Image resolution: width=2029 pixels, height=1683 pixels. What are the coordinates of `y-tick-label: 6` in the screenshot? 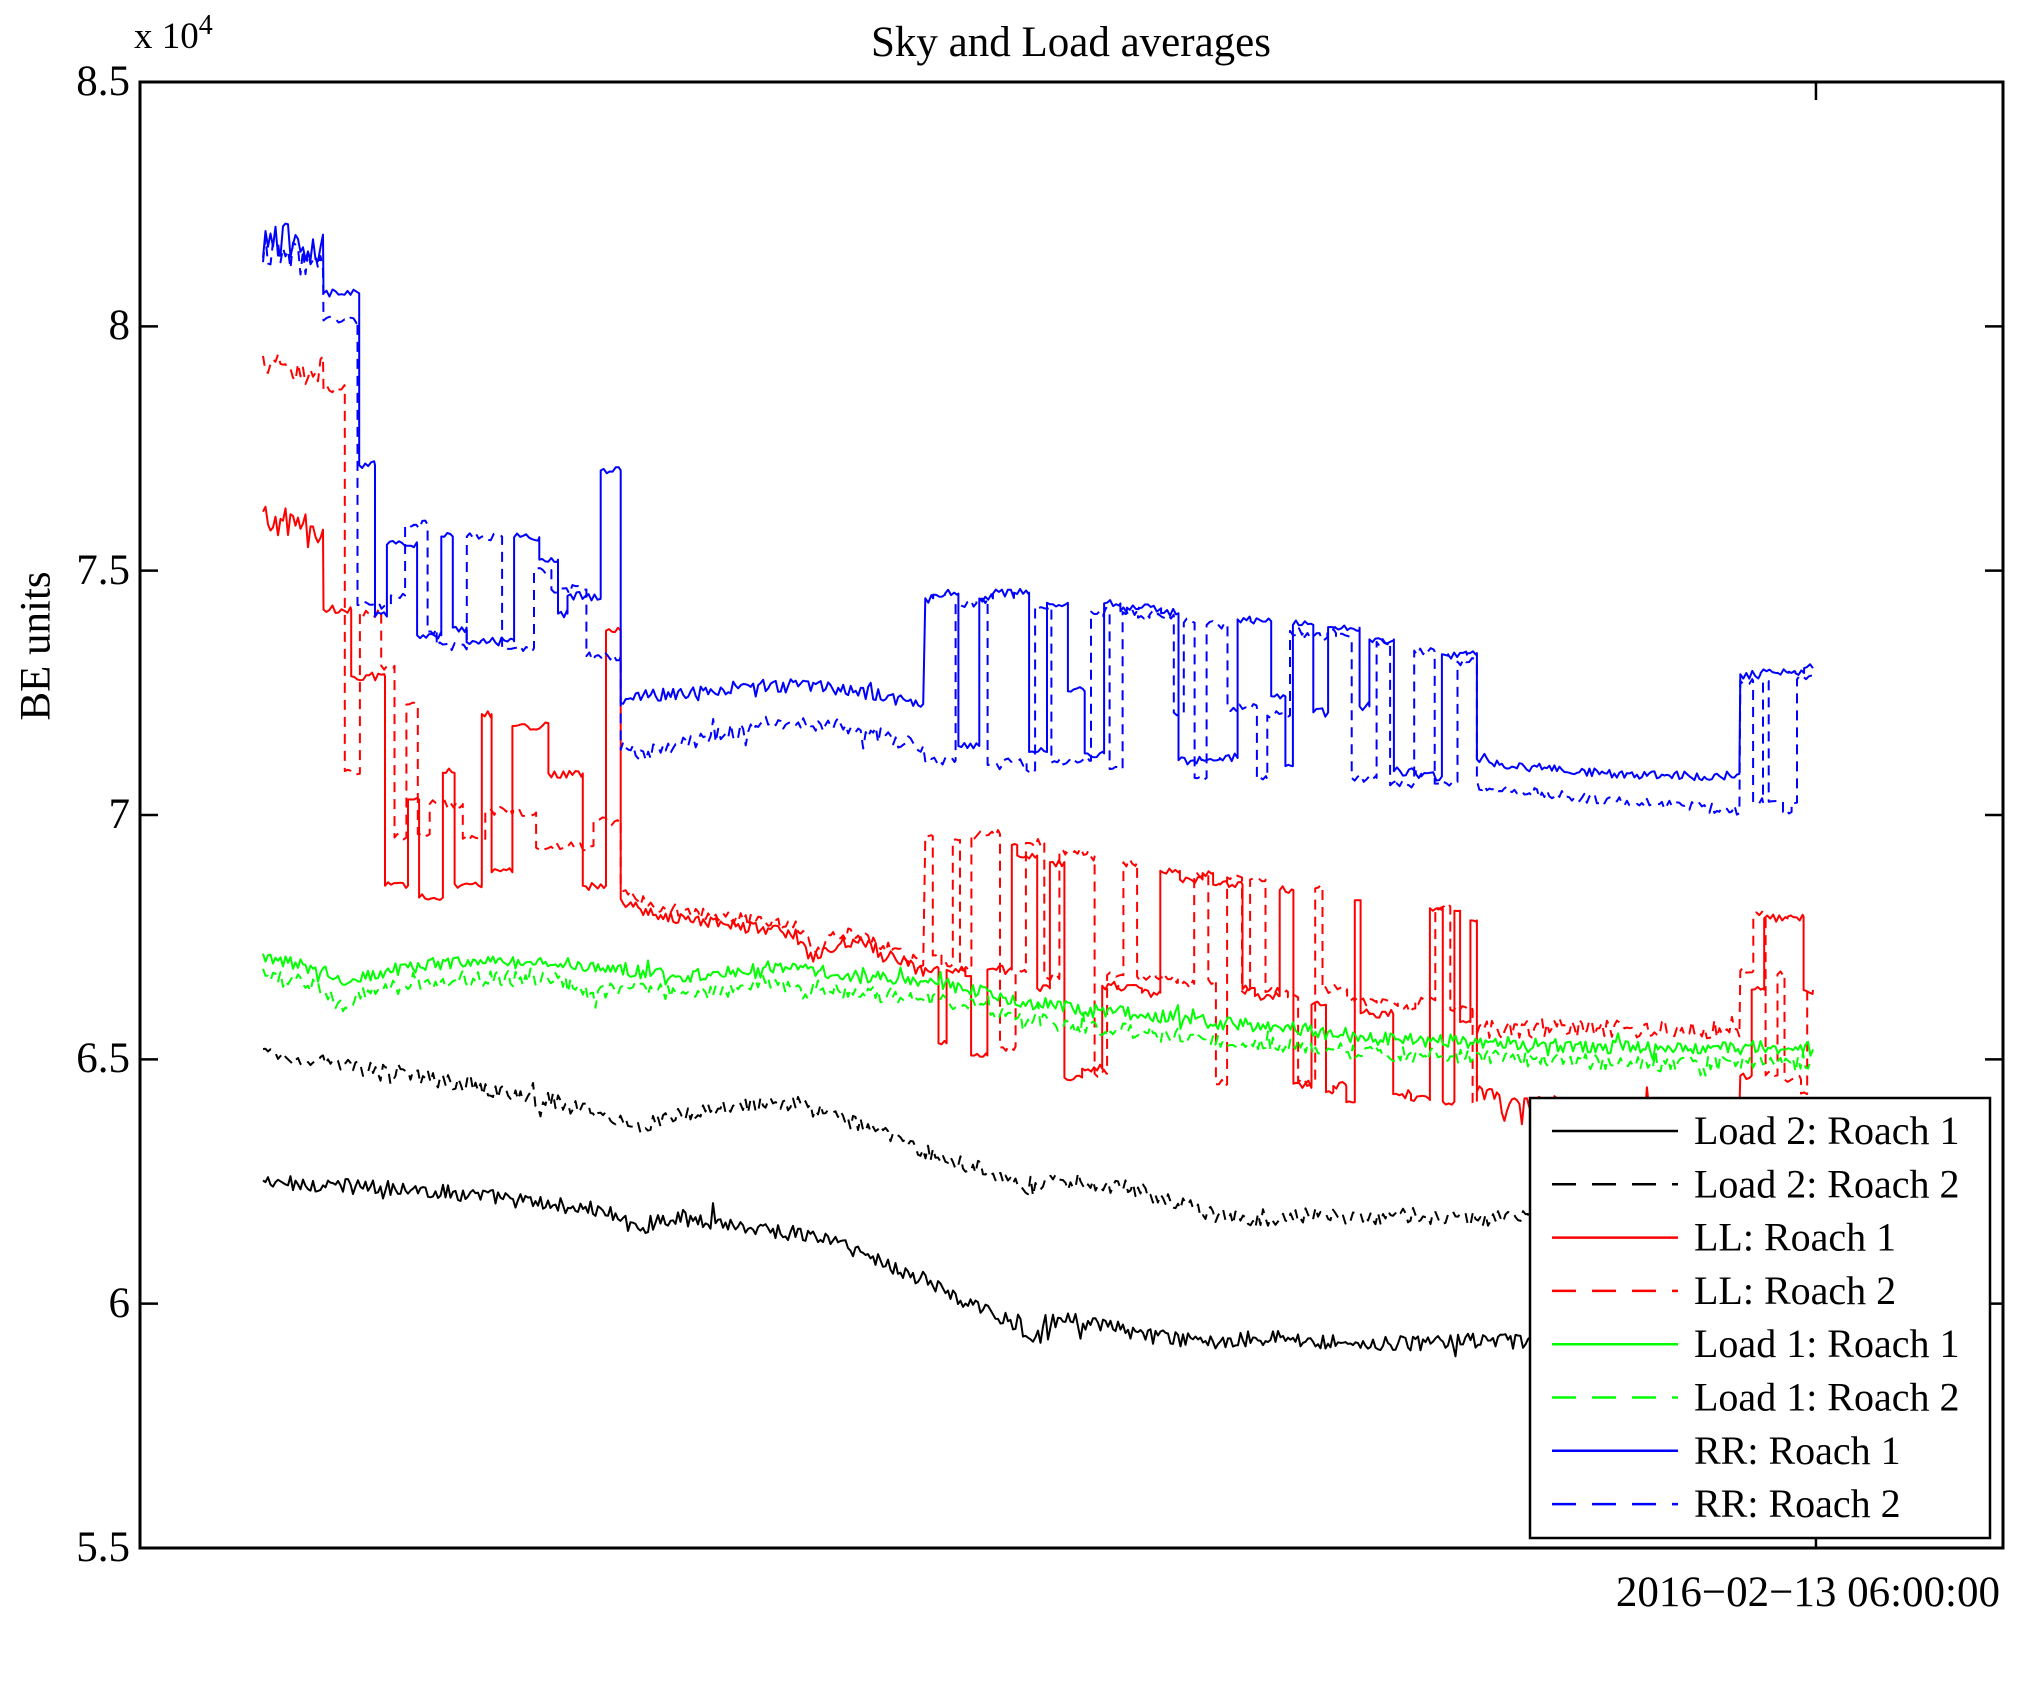 It's located at (119, 1303).